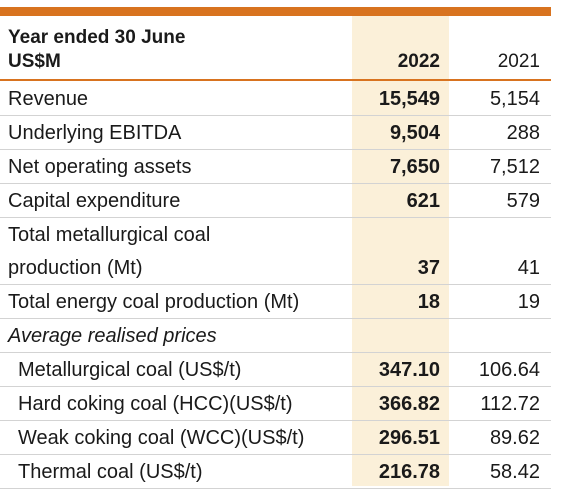 The height and width of the screenshot is (497, 567). I want to click on table-row: Underlying EBITDA 9,504 288, so click(275, 133).